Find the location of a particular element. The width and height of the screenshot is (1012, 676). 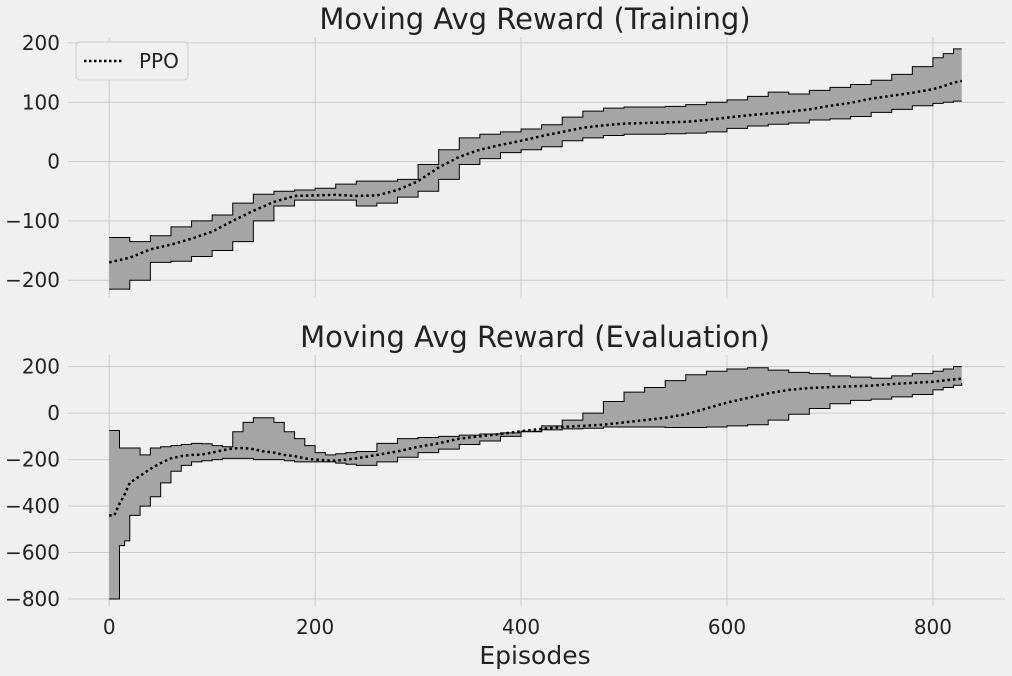

legend-entry-ppo: PPO is located at coordinates (159, 61).